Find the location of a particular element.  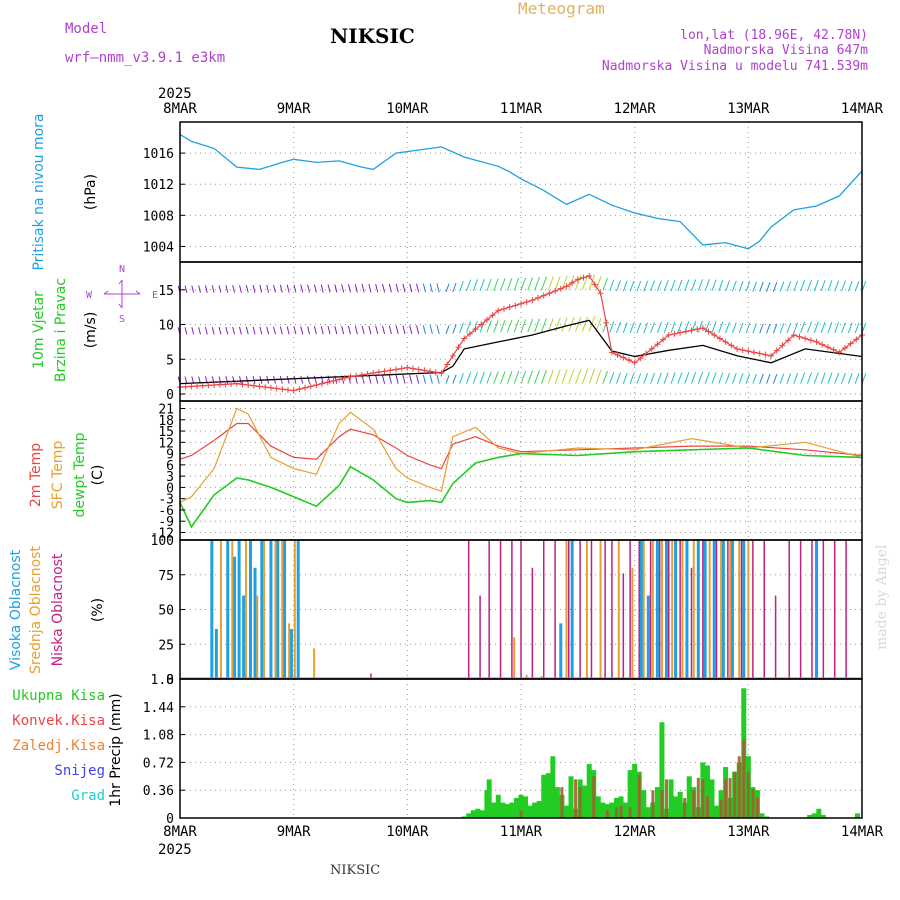

cloud-low-title: Niska Oblacnost is located at coordinates (58, 609).